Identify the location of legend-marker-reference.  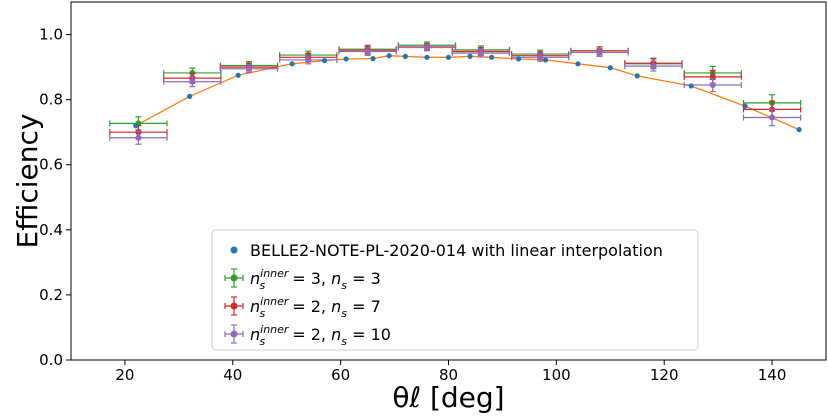
(234, 250).